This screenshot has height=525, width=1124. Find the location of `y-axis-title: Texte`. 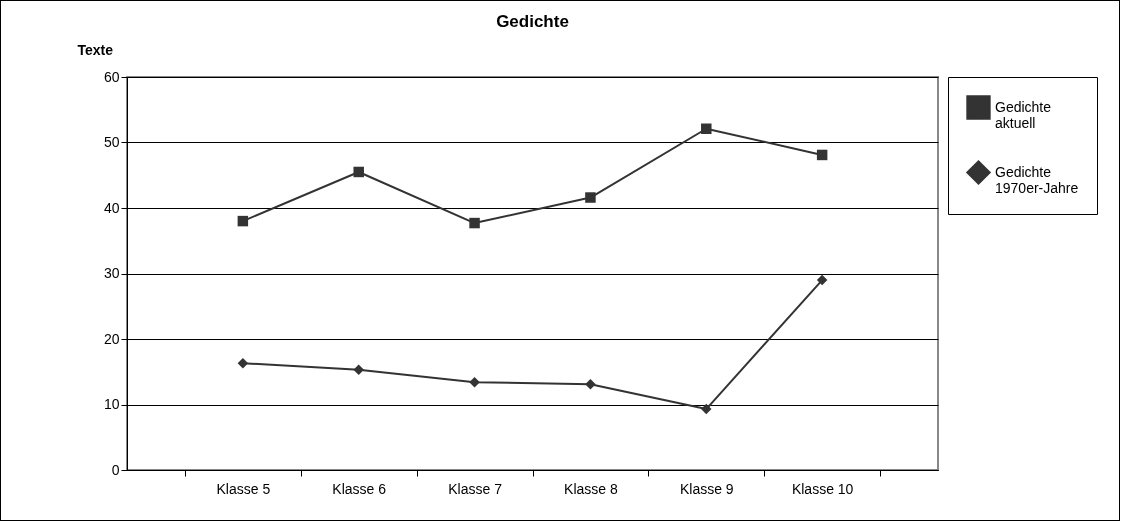

y-axis-title: Texte is located at coordinates (95, 49).